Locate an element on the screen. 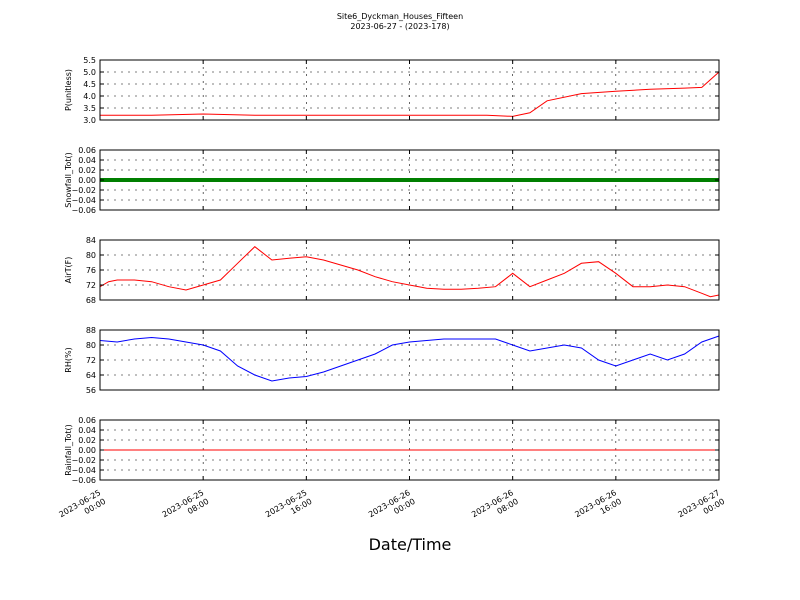 The width and height of the screenshot is (800, 600). figure-title-line1: Site6_Dyckman_Houses_Fifteen is located at coordinates (400, 16).